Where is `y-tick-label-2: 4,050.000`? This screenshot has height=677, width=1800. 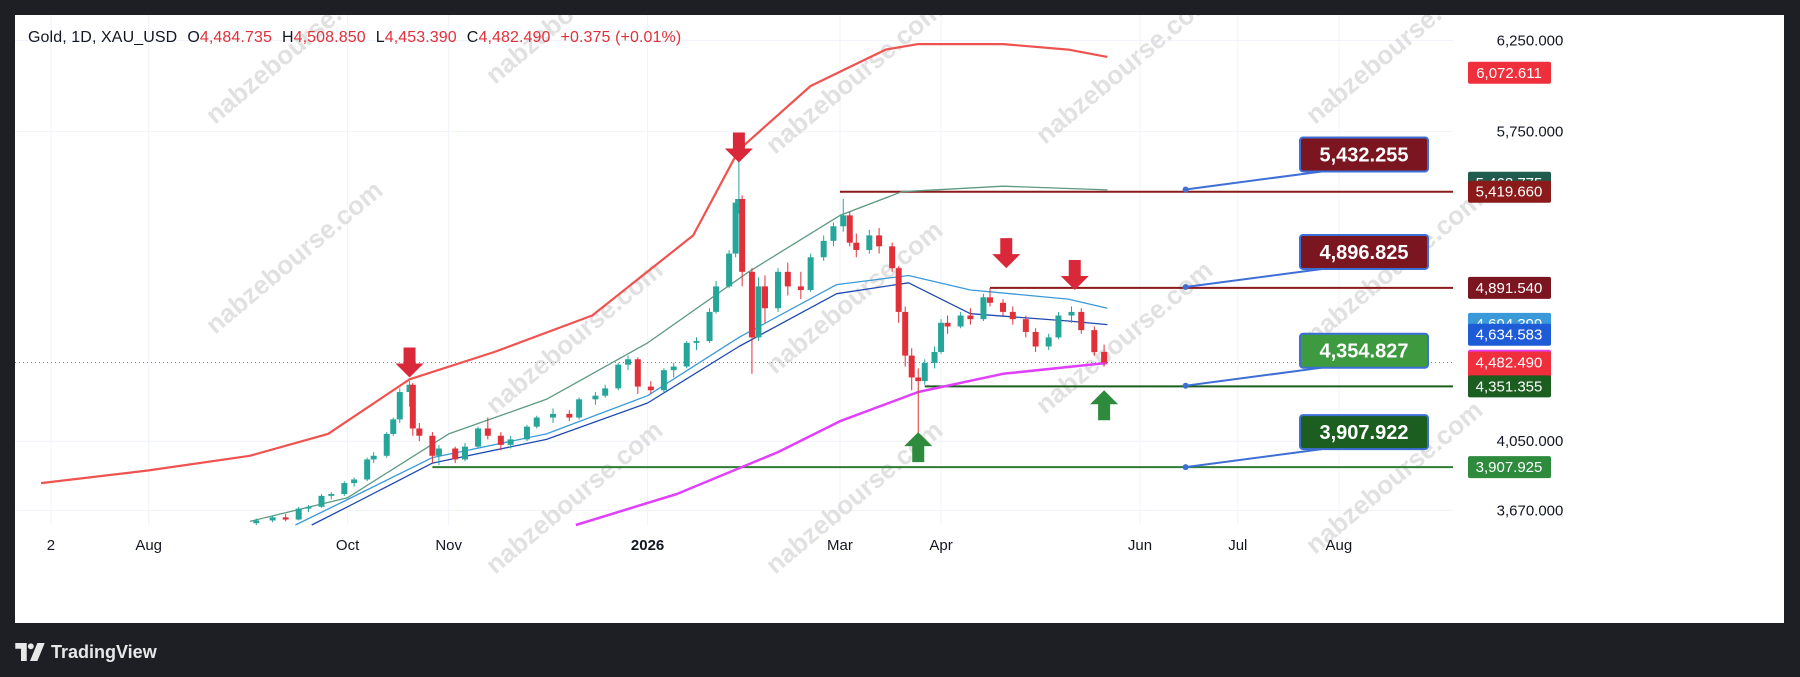
y-tick-label-2: 4,050.000 is located at coordinates (1530, 441).